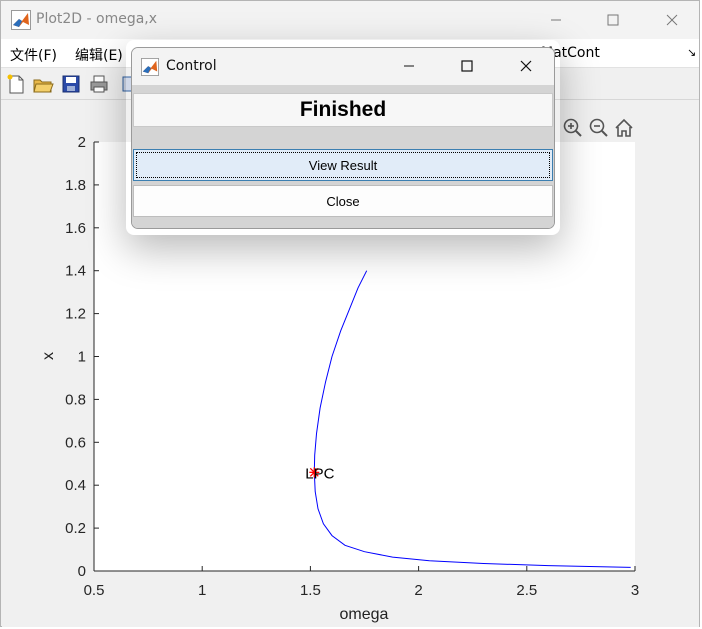 This screenshot has width=702, height=629. Describe the element at coordinates (598, 127) in the screenshot. I see `zoom-out-icon` at that location.